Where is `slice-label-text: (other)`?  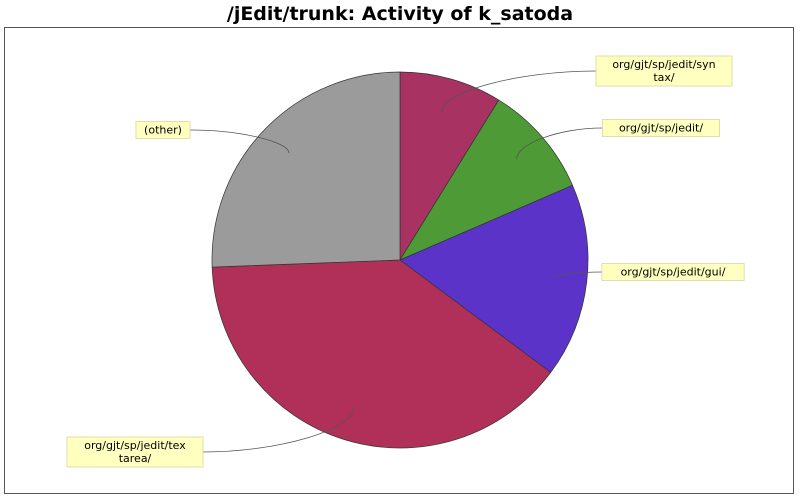 slice-label-text: (other) is located at coordinates (163, 130).